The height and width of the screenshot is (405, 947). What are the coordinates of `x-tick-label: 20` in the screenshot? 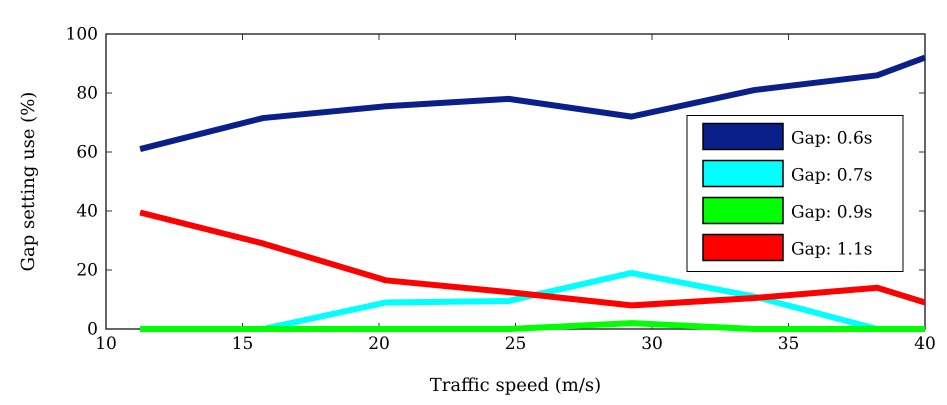 It's located at (379, 344).